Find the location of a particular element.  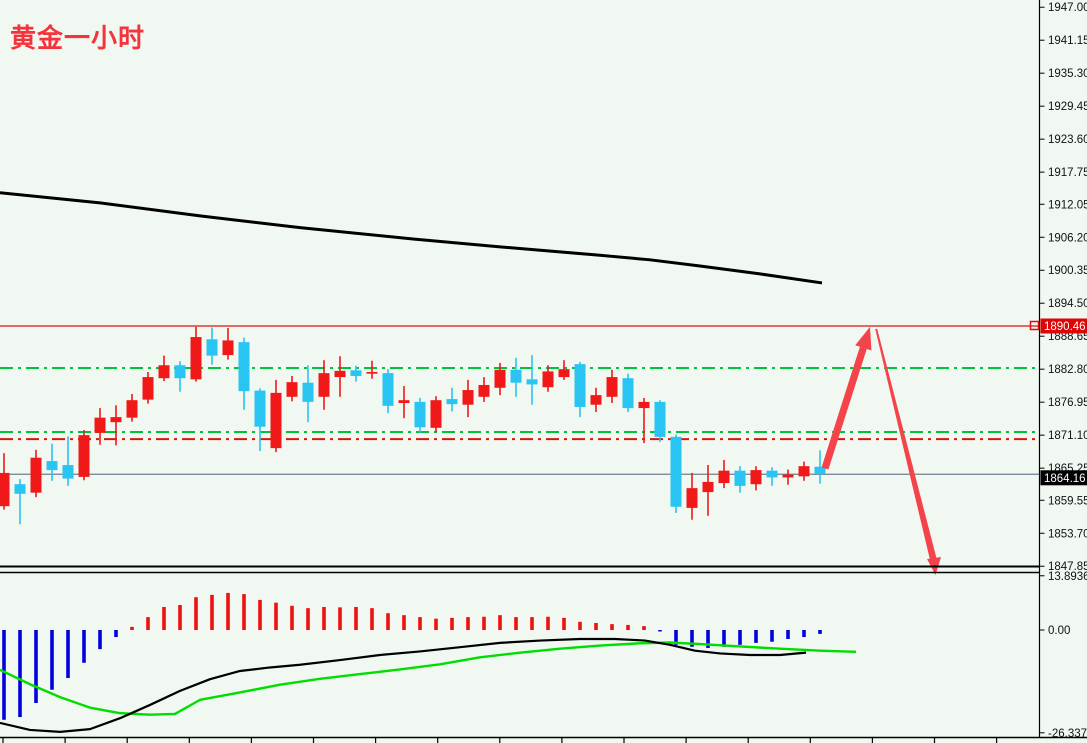

price-axis-label: 1882.80 is located at coordinates (1067, 370).